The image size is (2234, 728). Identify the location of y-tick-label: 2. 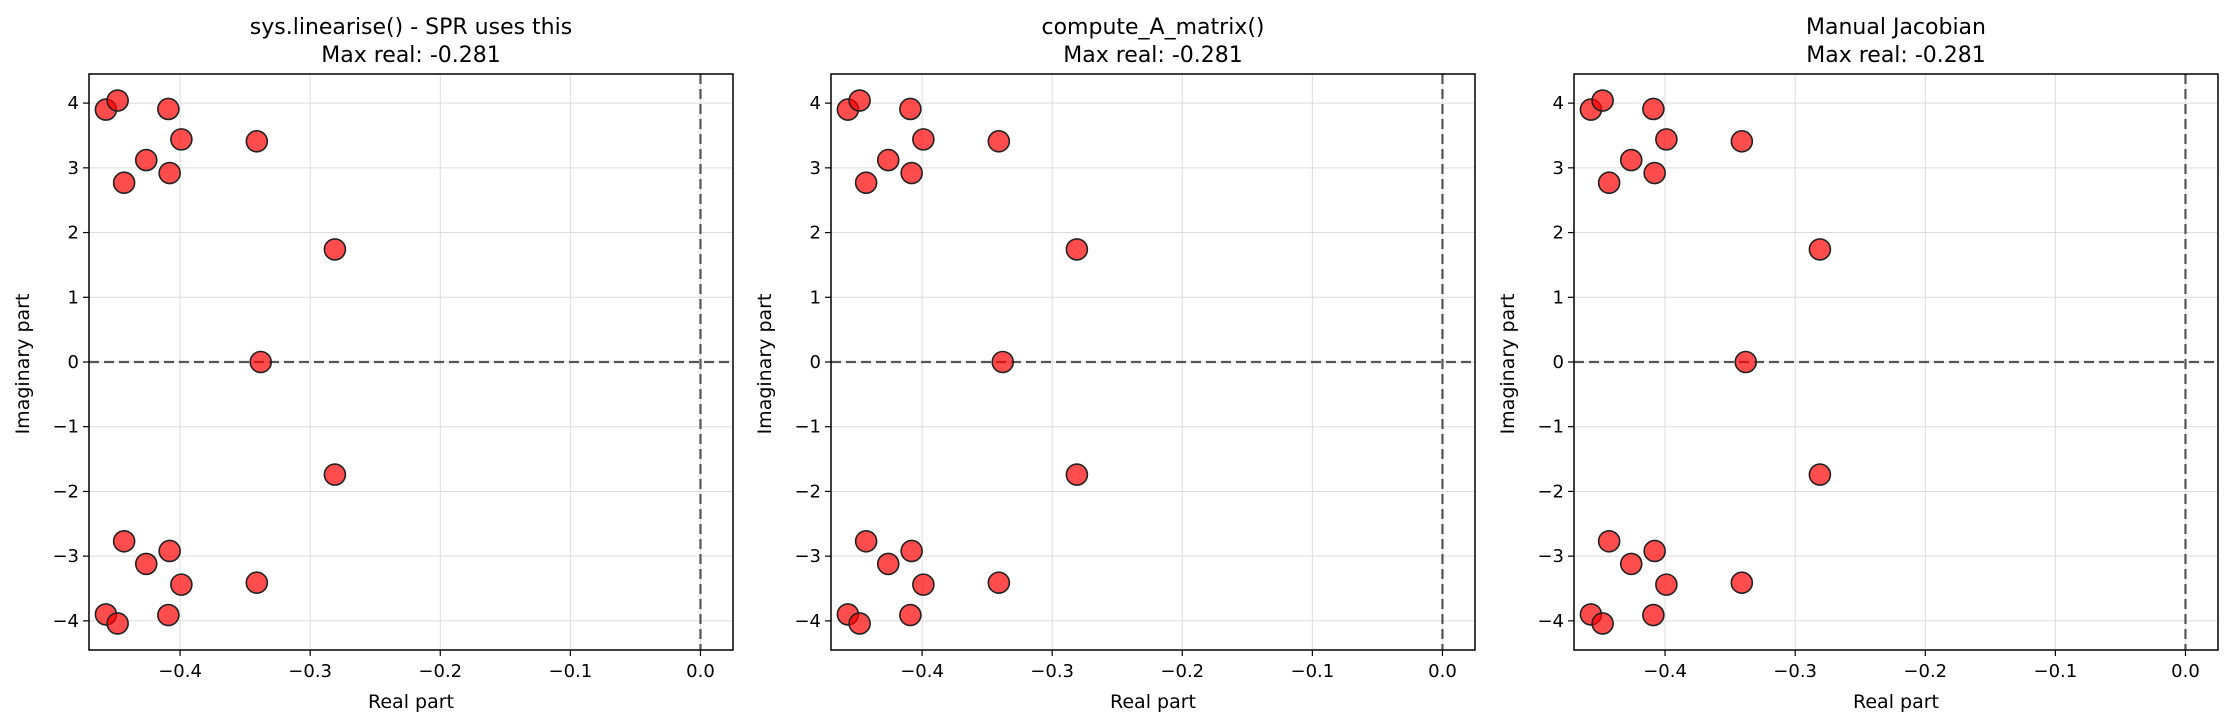
(1558, 233).